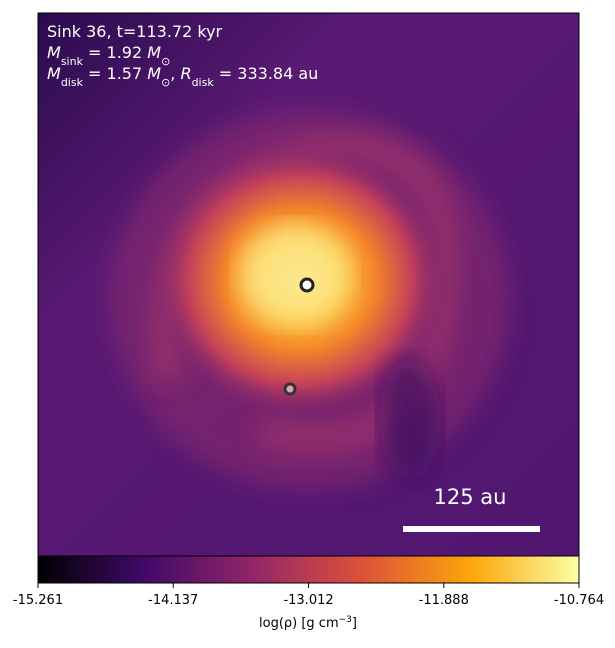 This screenshot has width=615, height=648. I want to click on text-piece: = 333.84 au, so click(266, 73).